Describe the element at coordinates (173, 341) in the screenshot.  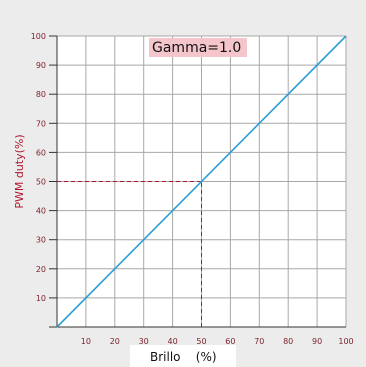
I see `x-tick-label: 40` at that location.